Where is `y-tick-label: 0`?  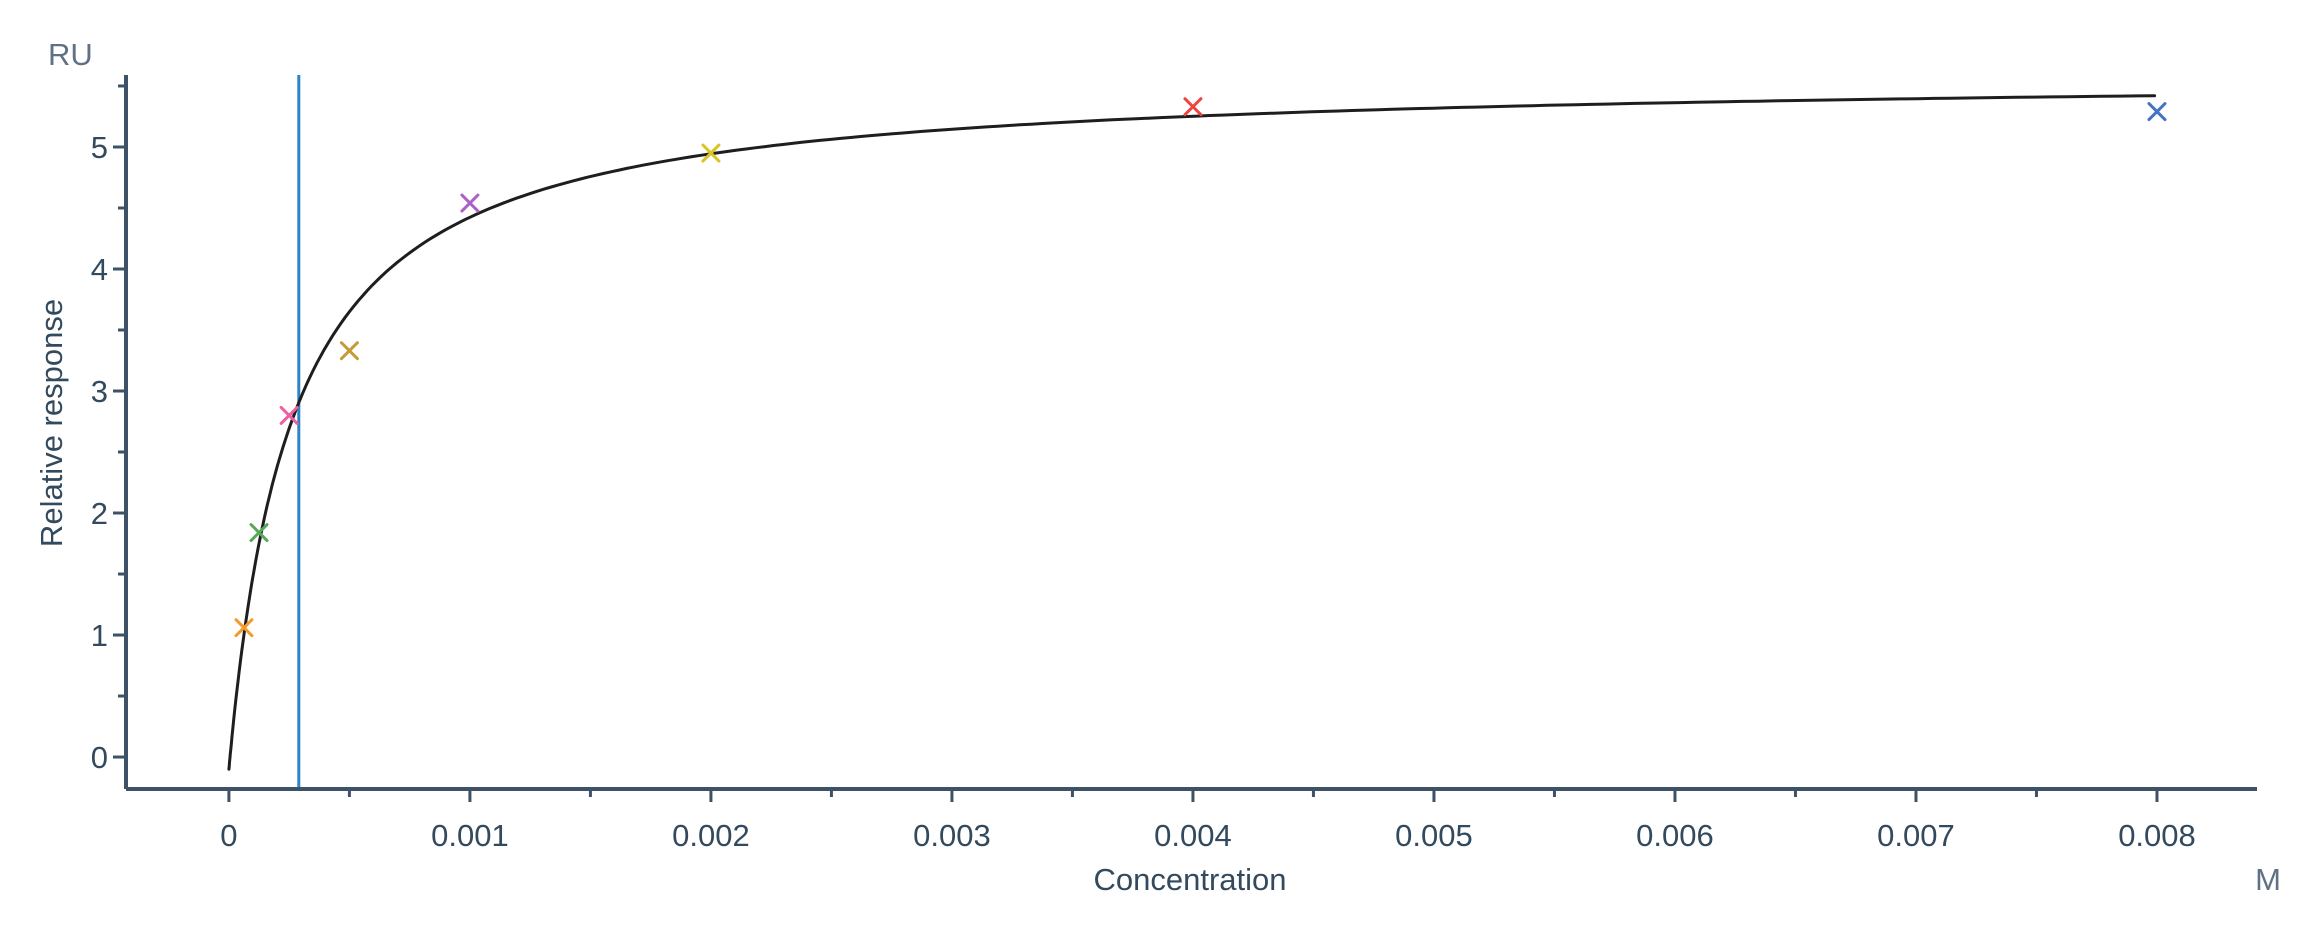
y-tick-label: 0 is located at coordinates (99, 757).